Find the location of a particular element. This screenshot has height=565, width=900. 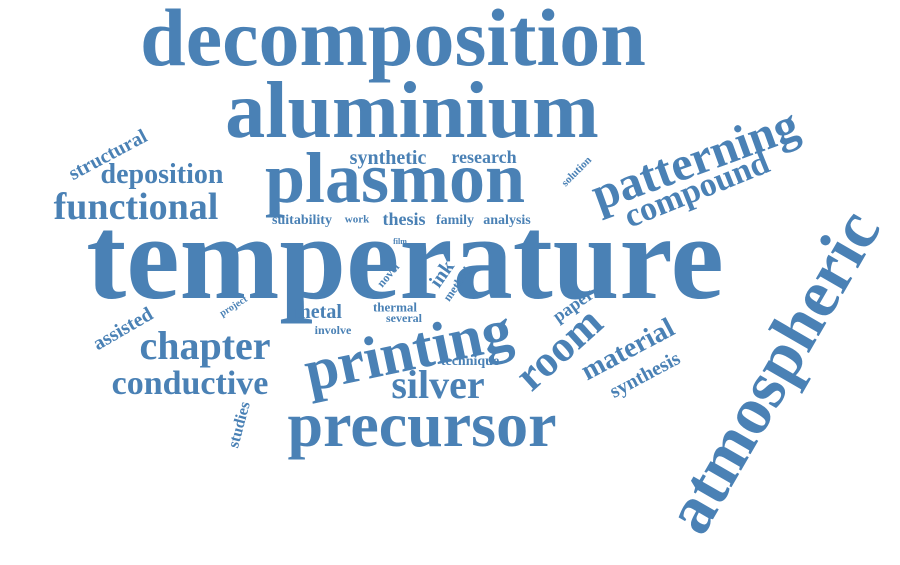

word-family: family is located at coordinates (455, 220).